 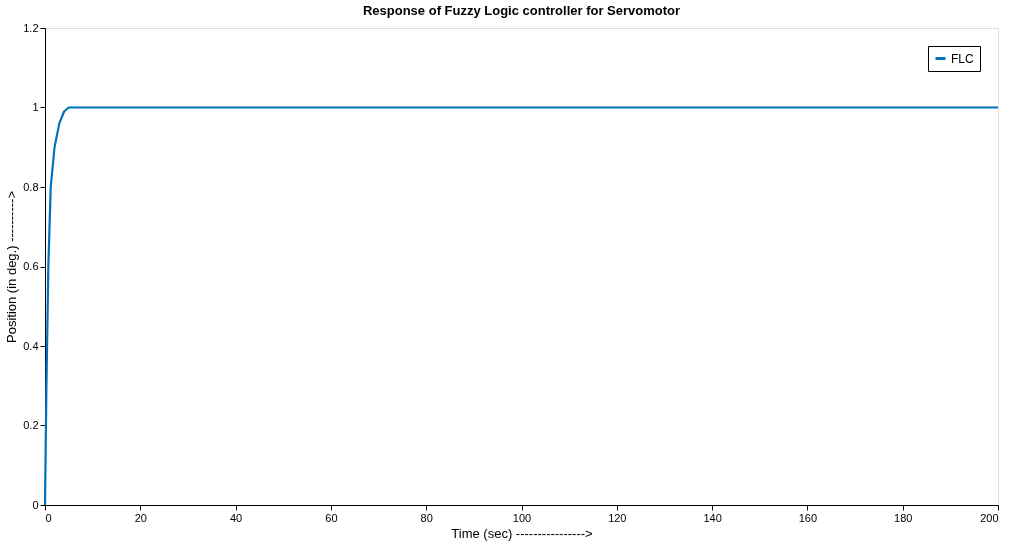 What do you see at coordinates (236, 517) in the screenshot?
I see `x-tick-label: 40` at bounding box center [236, 517].